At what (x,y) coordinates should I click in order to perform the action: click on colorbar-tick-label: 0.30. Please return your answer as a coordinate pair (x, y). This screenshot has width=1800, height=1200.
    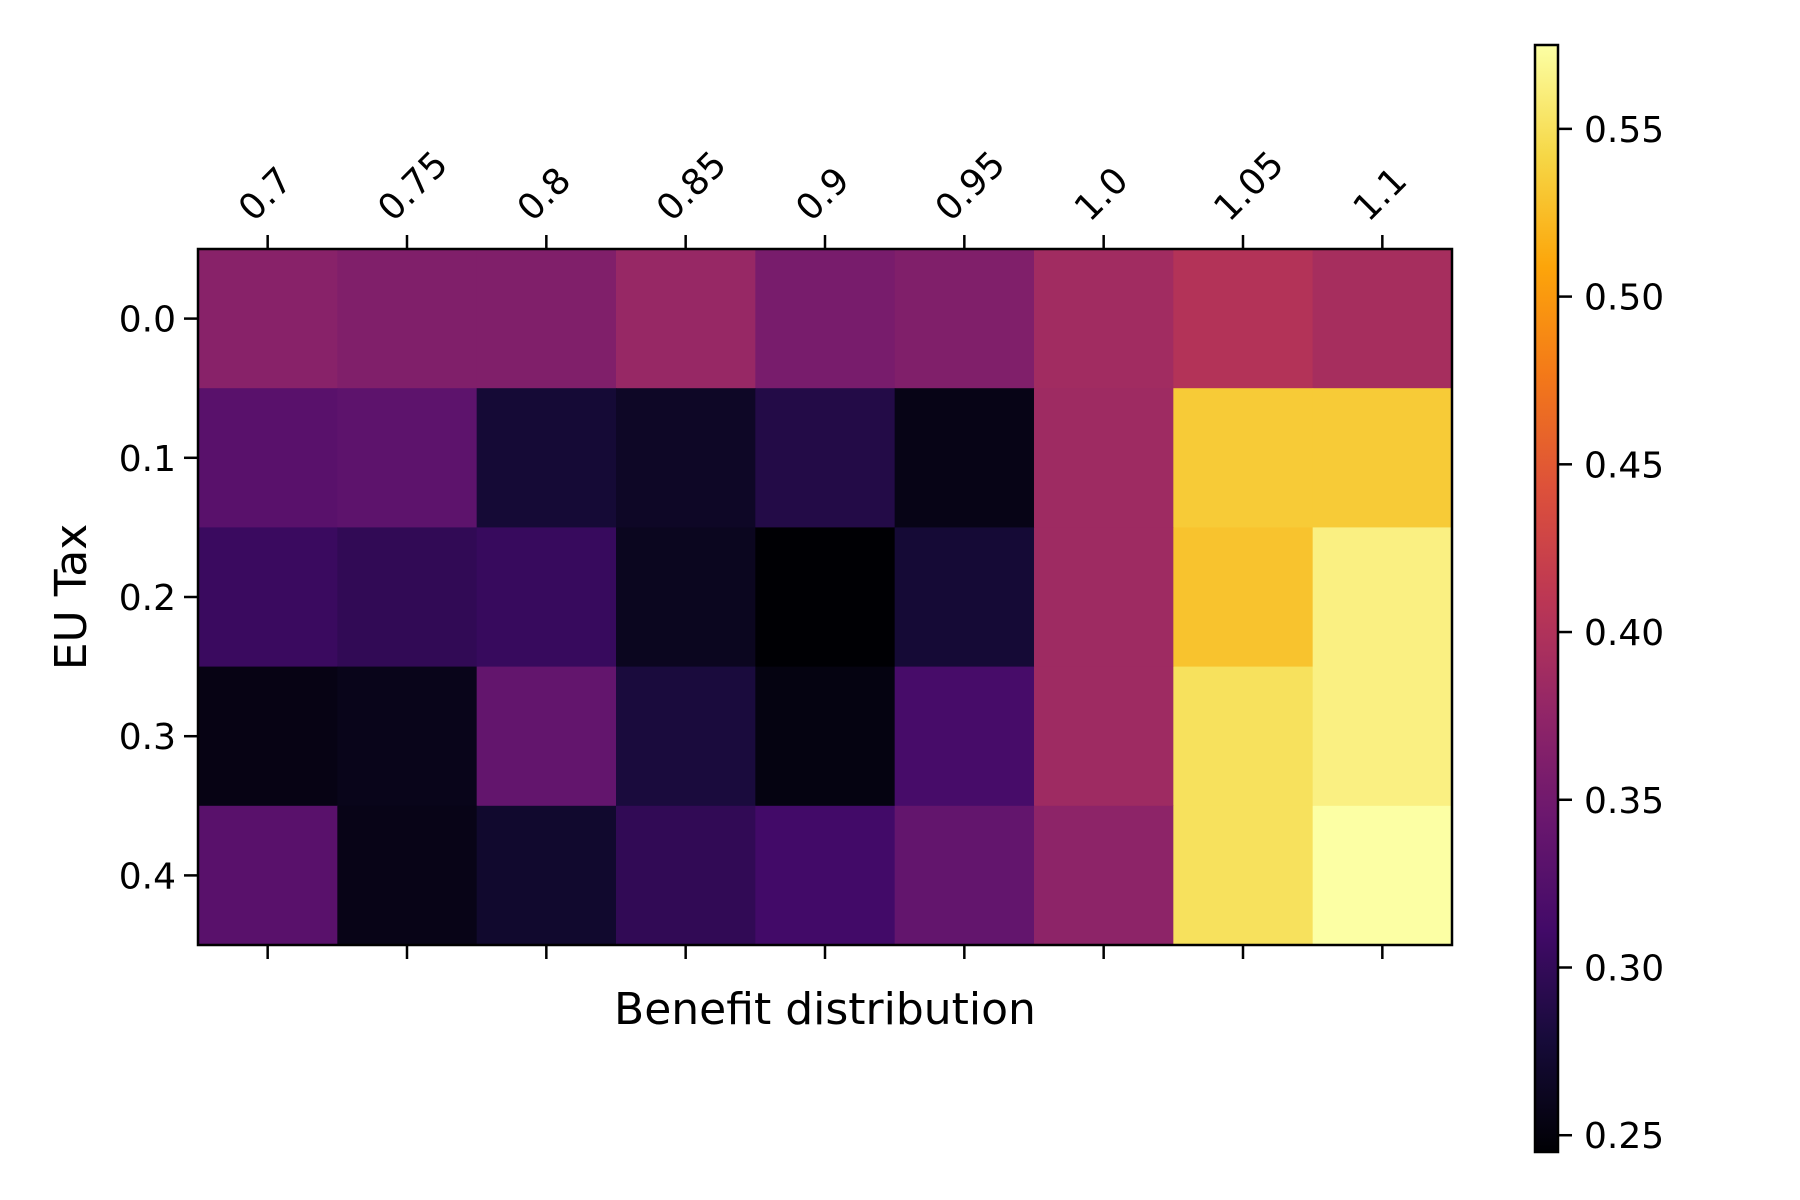
    Looking at the image, I should click on (1624, 969).